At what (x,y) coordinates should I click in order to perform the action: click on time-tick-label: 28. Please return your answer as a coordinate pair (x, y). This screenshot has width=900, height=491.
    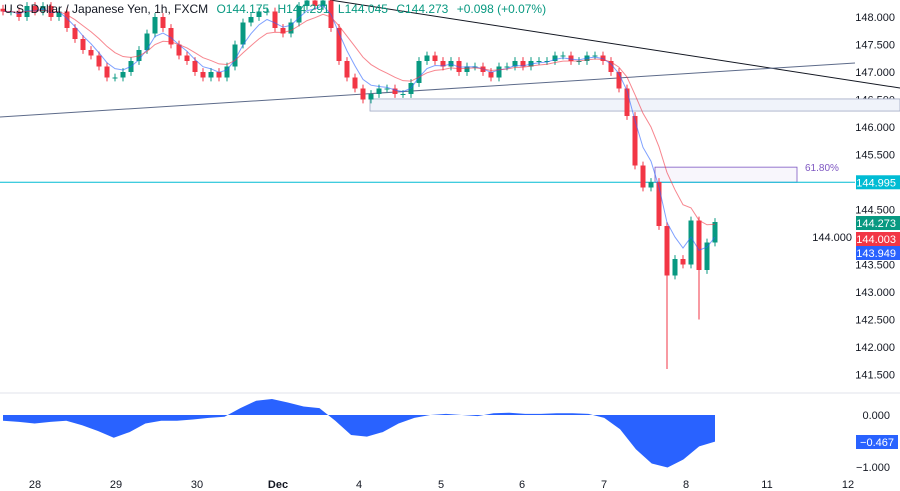
    Looking at the image, I should click on (35, 485).